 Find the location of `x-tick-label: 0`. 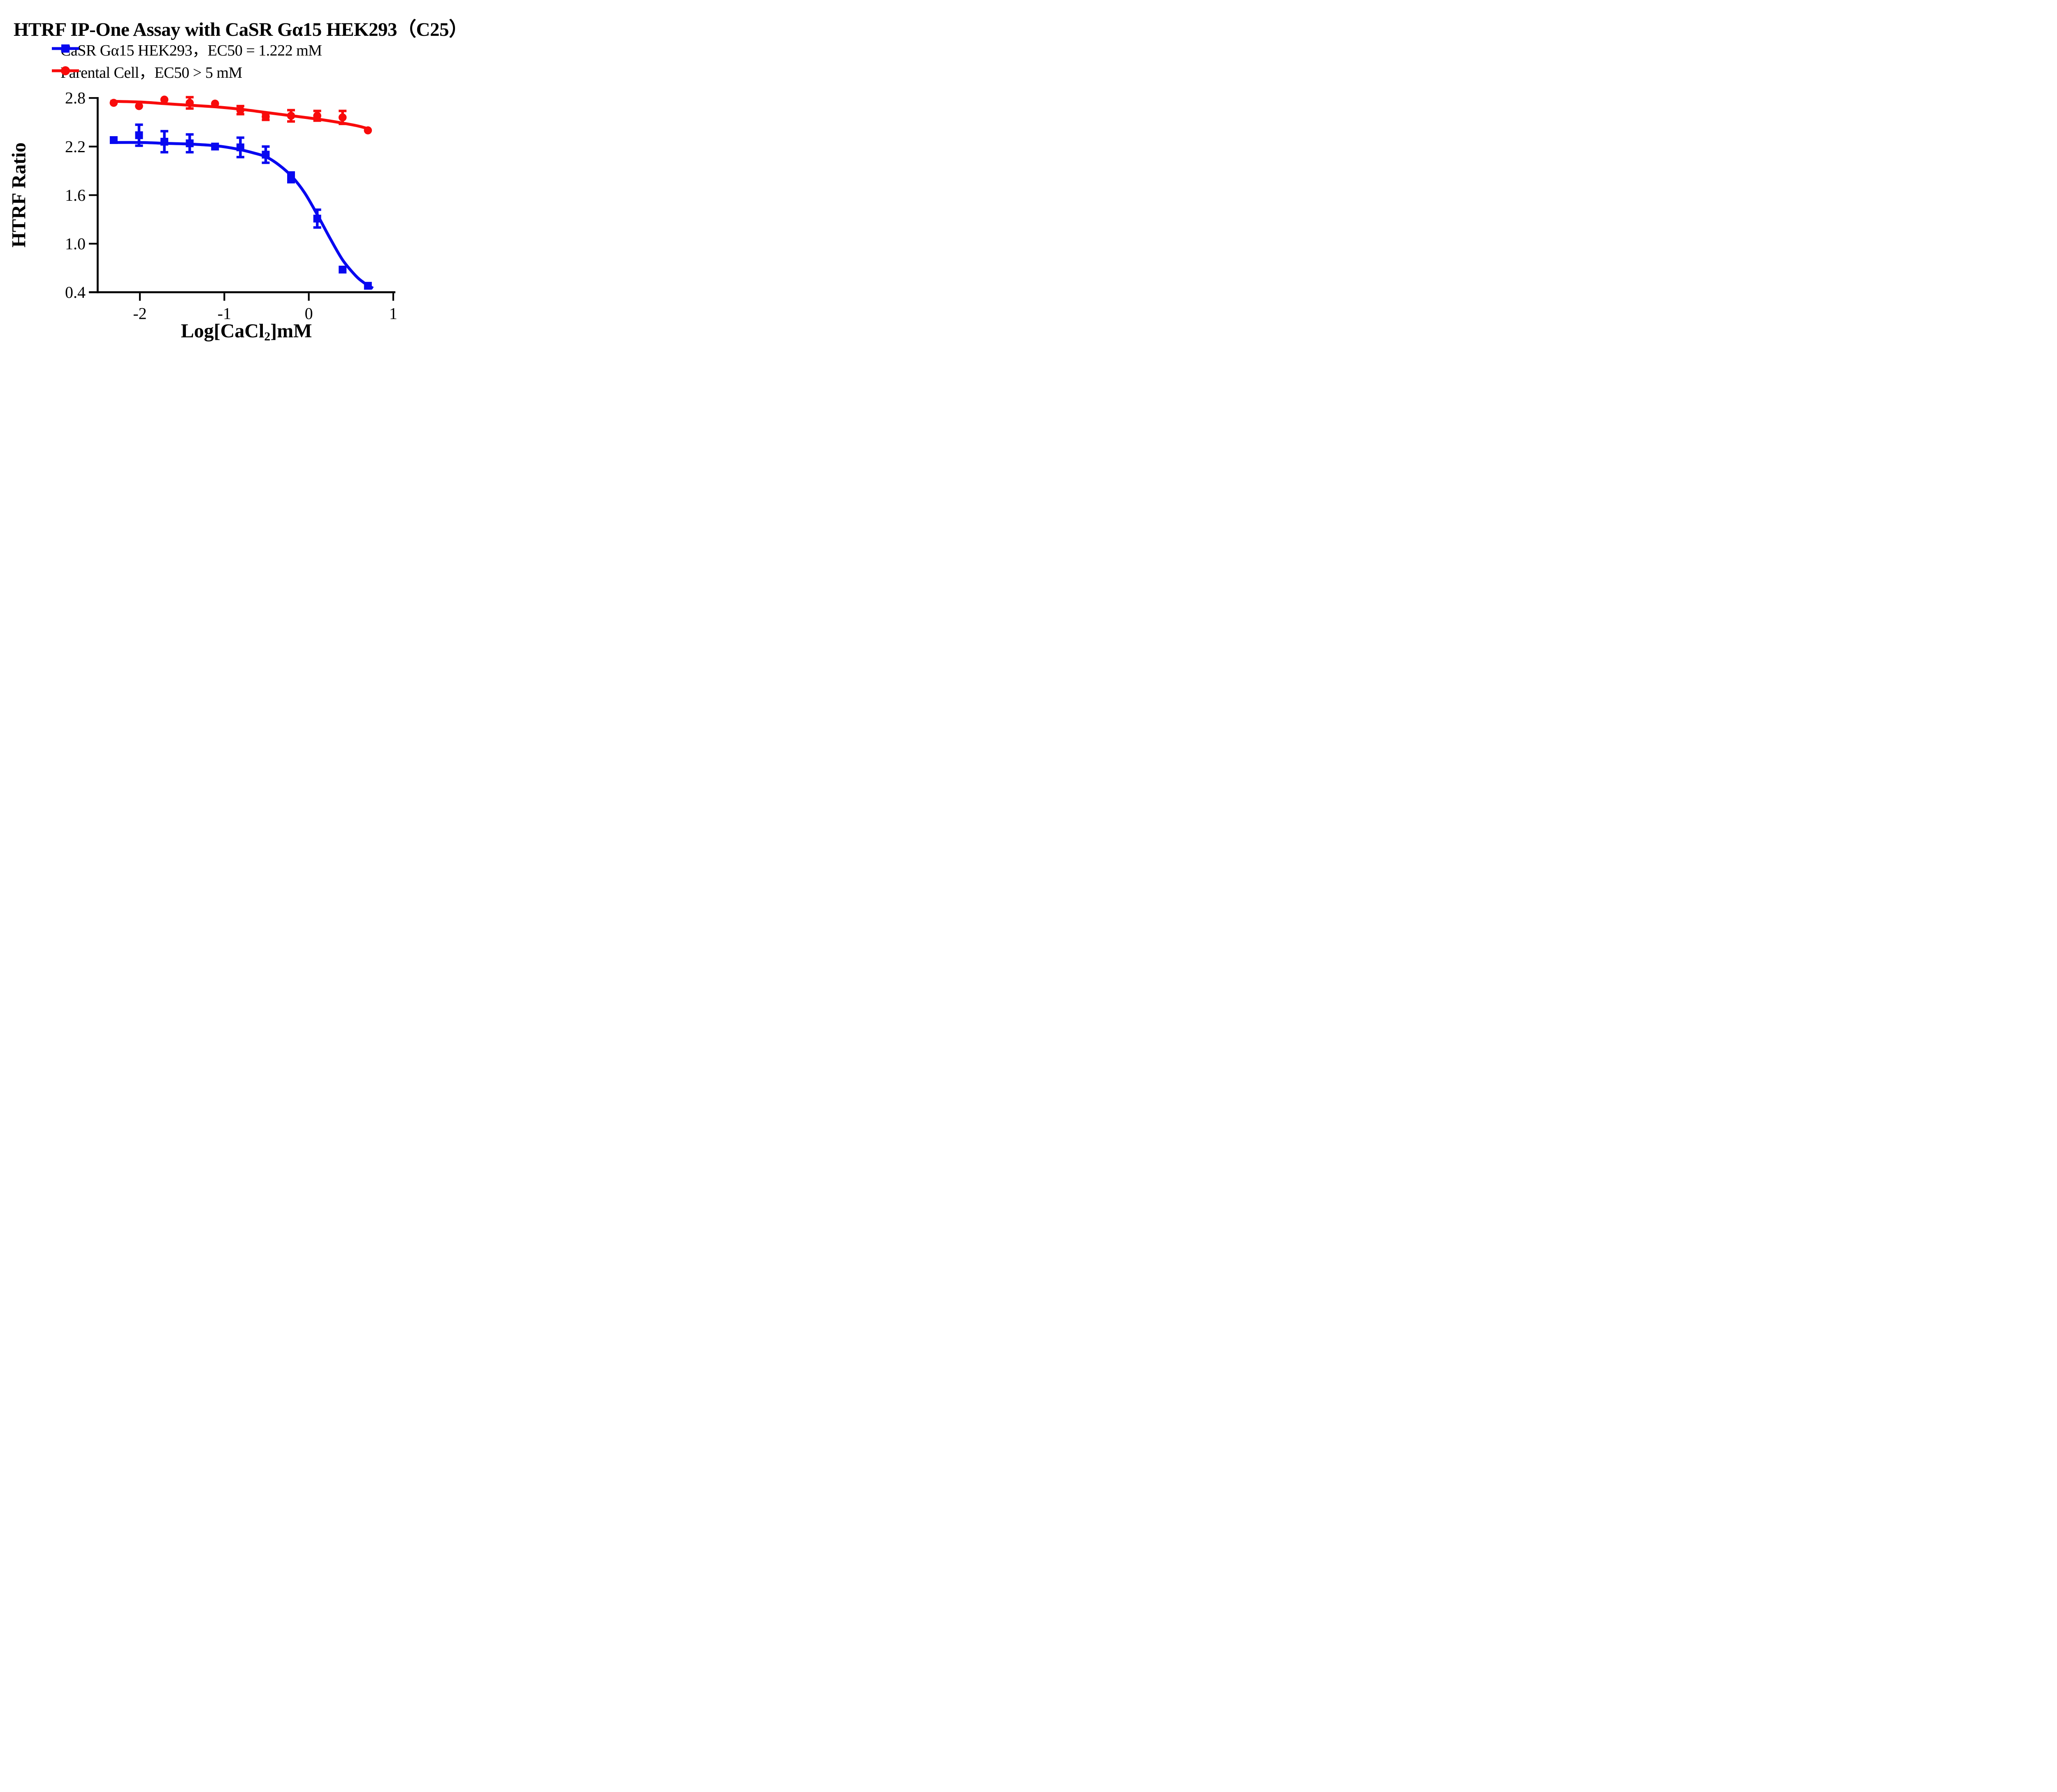

x-tick-label: 0 is located at coordinates (309, 313).